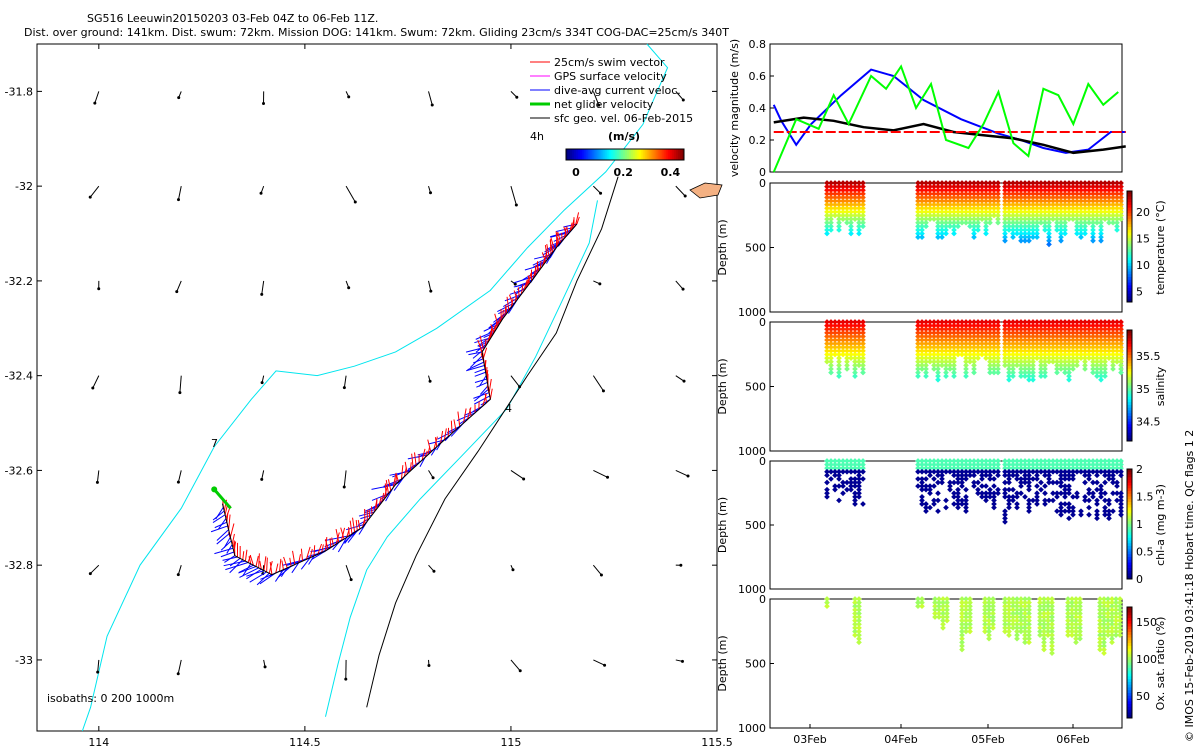 This screenshot has width=1200, height=750. I want to click on depth-colorbar-tick-label: 2, so click(1139, 469).